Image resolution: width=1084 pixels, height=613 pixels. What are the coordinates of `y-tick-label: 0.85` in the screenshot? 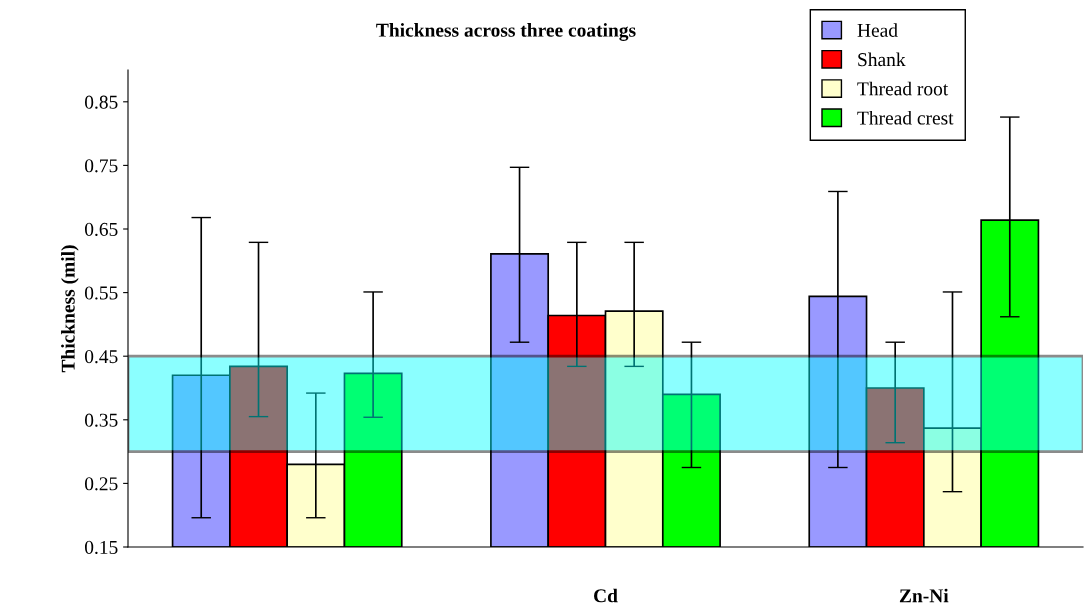 It's located at (101, 102).